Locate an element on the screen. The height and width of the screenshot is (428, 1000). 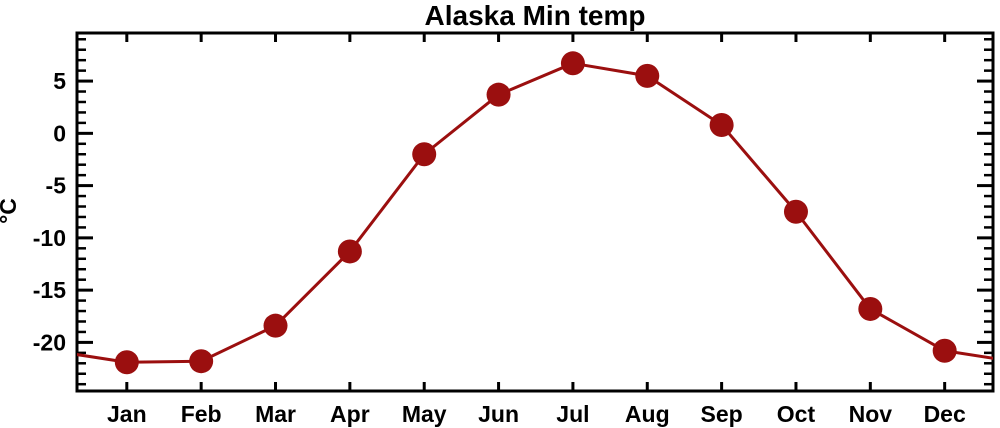
chart-title: Alaska Min temp is located at coordinates (535, 15).